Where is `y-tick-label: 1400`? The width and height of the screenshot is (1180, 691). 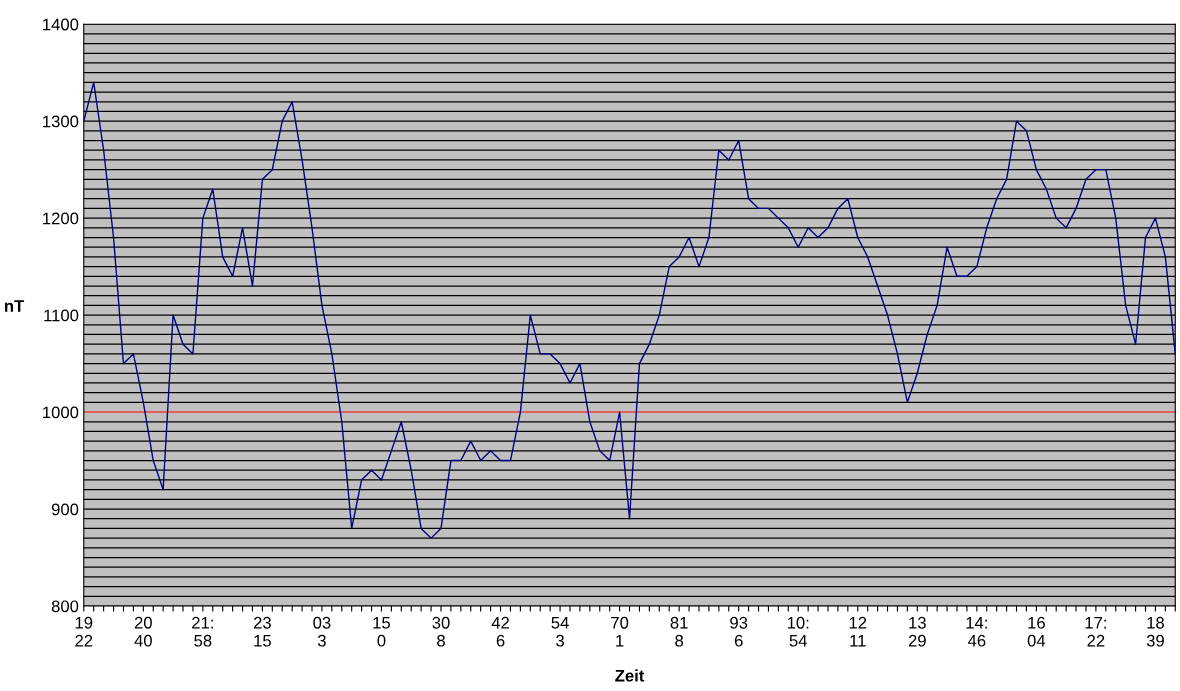 y-tick-label: 1400 is located at coordinates (61, 24).